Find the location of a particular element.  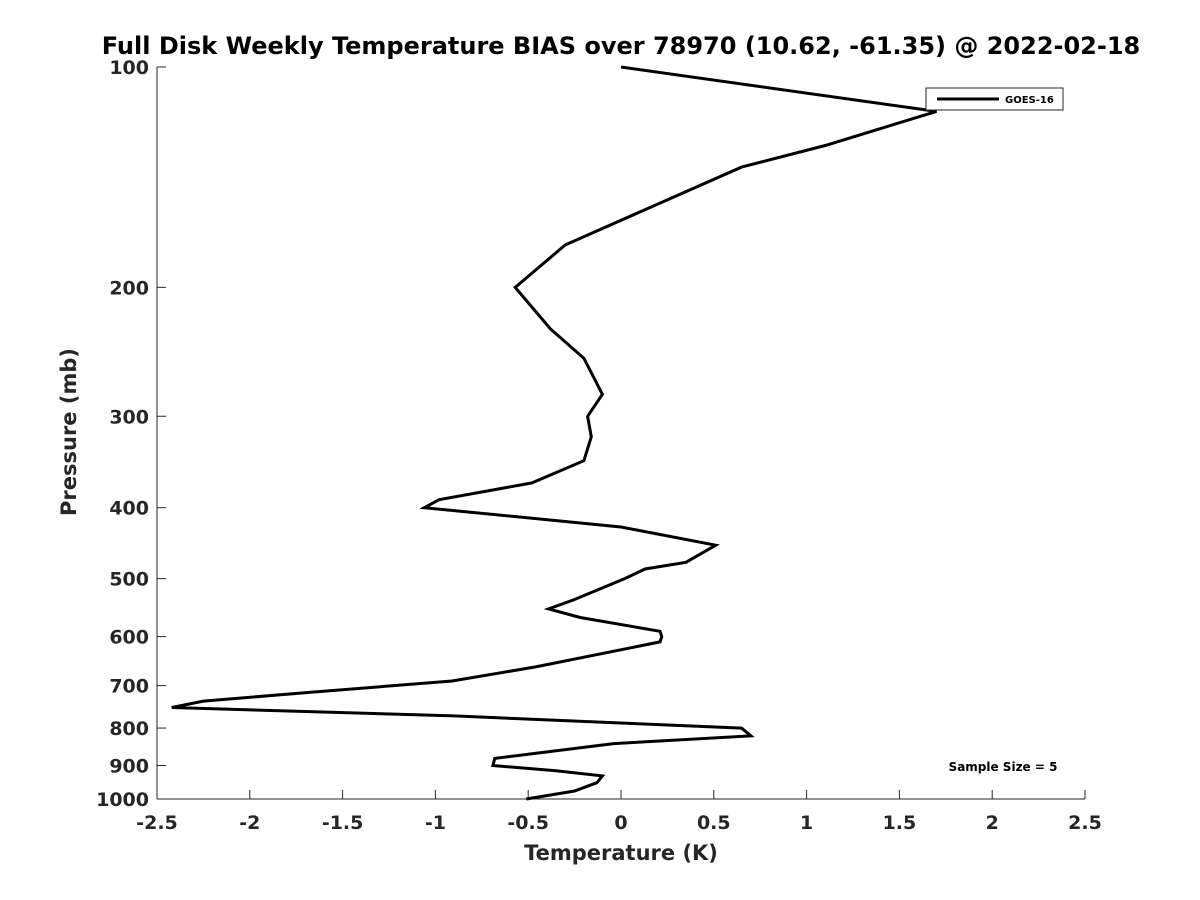

sample-size-annotation: Sample Size = 5 is located at coordinates (1003, 767).